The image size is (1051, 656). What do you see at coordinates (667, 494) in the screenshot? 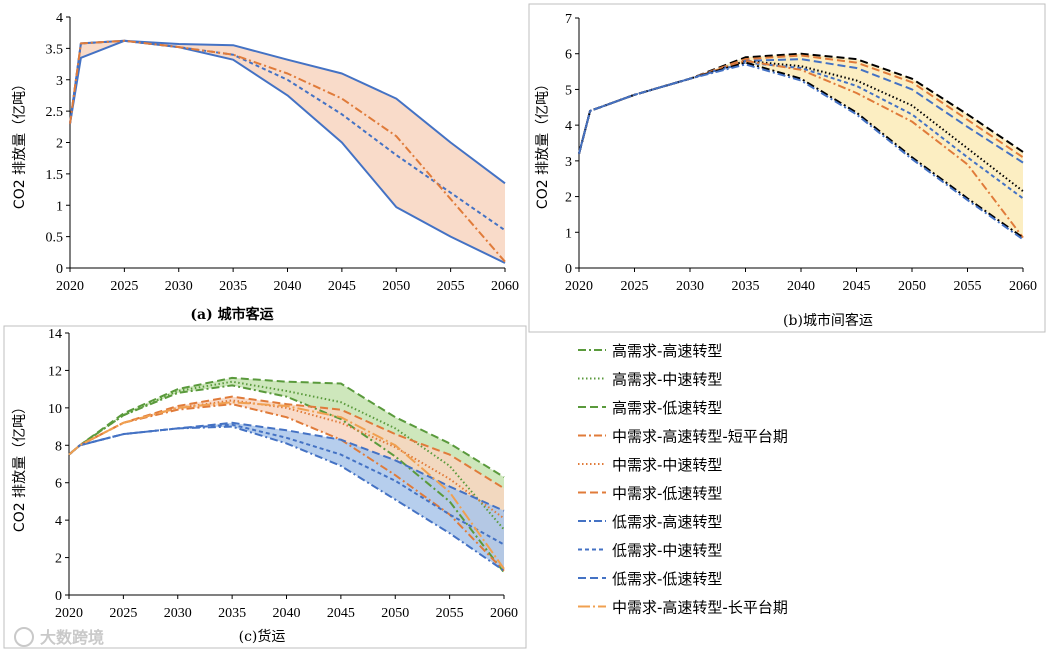
I see `legend-label: 中需求-低速转型` at bounding box center [667, 494].